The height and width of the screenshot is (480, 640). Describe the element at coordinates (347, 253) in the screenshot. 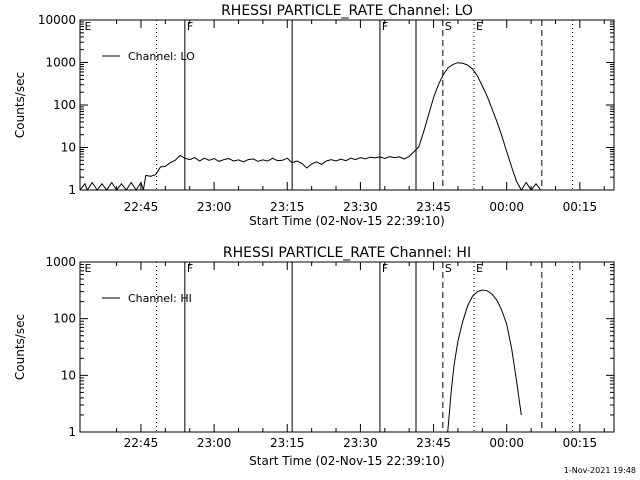

I see `chart-title: RHESSI PARTICLE_RATE Channel: HI` at that location.